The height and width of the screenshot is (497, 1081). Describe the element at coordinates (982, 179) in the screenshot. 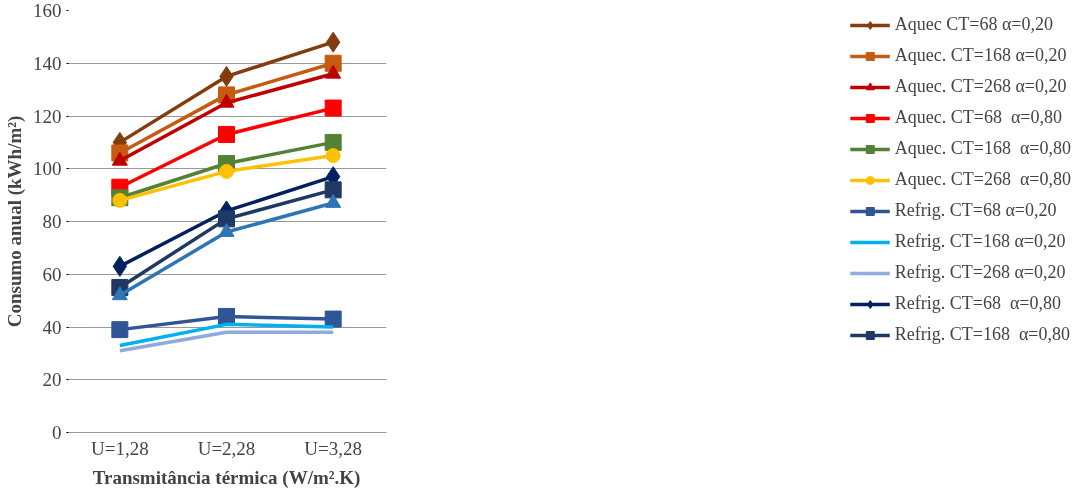

I see `legend-label: Aquec. CT=268 α=0,80` at that location.